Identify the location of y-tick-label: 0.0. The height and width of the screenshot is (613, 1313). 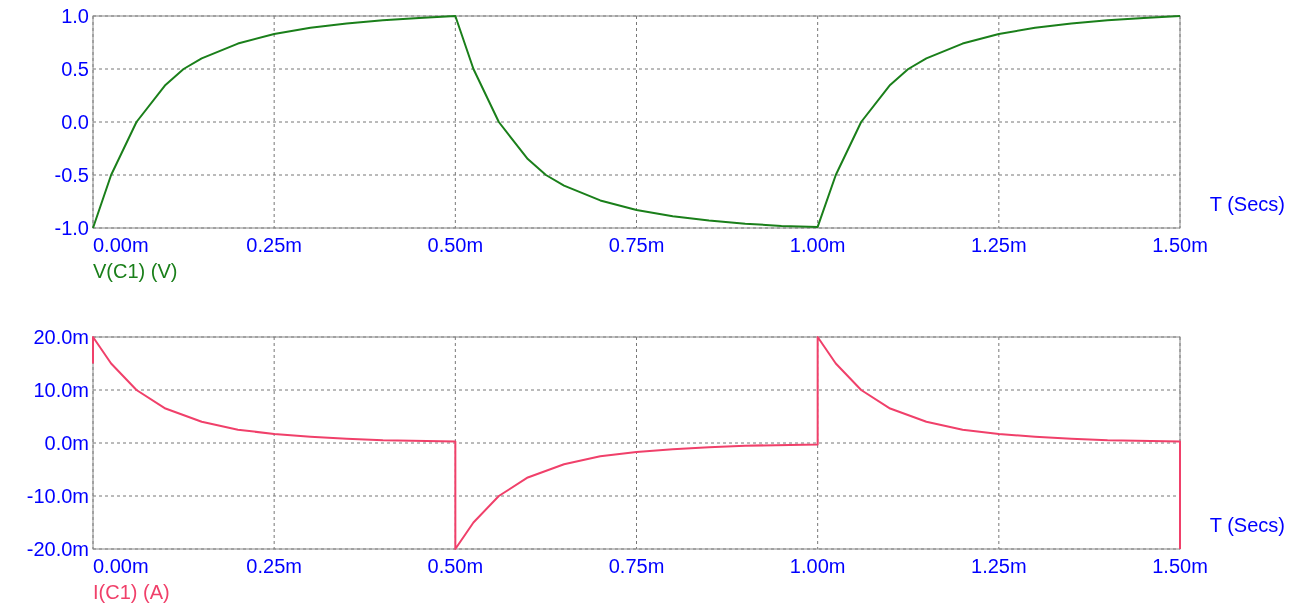
(75, 122).